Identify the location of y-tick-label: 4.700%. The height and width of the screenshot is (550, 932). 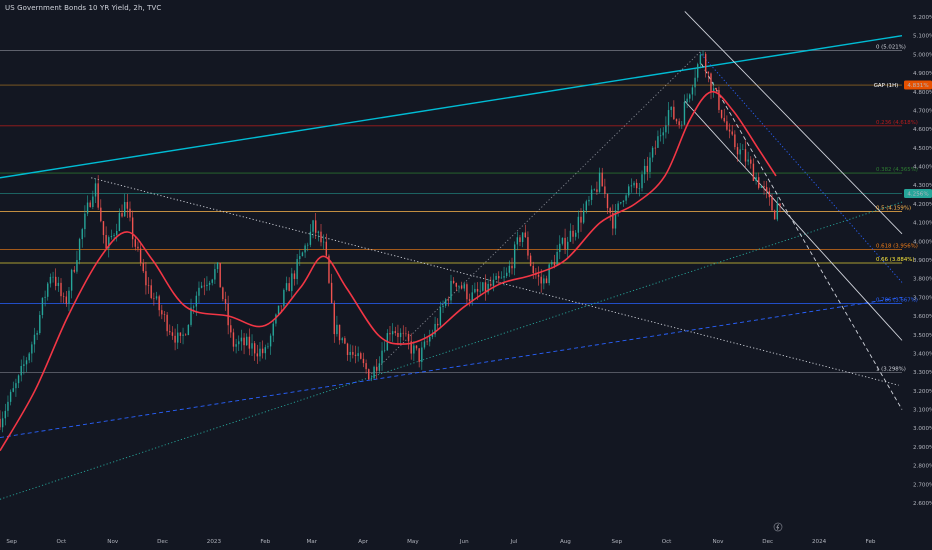
(922, 111).